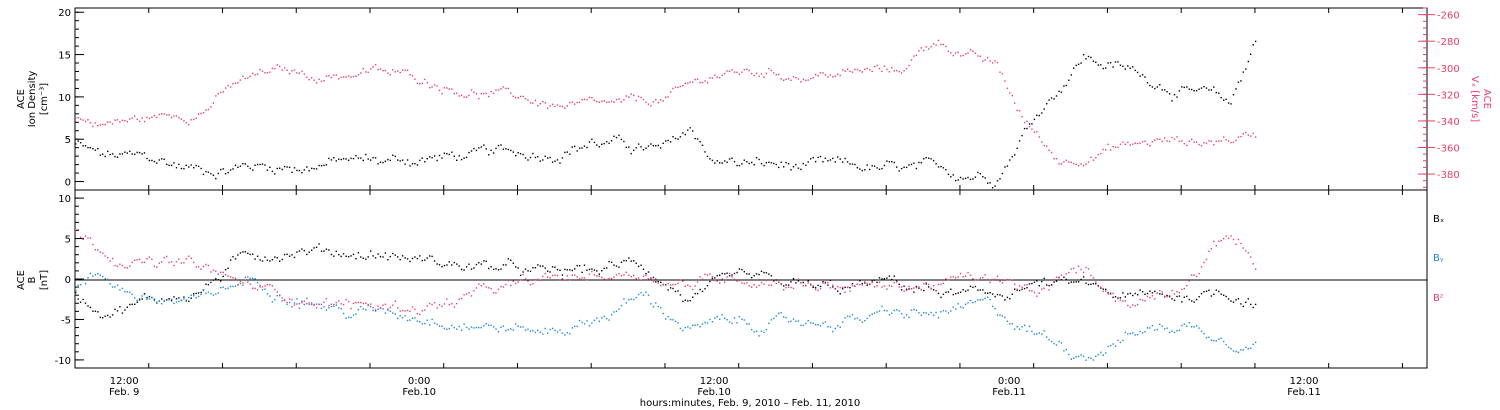 The height and width of the screenshot is (410, 1500). I want to click on y-tick-label: -280, so click(1448, 42).